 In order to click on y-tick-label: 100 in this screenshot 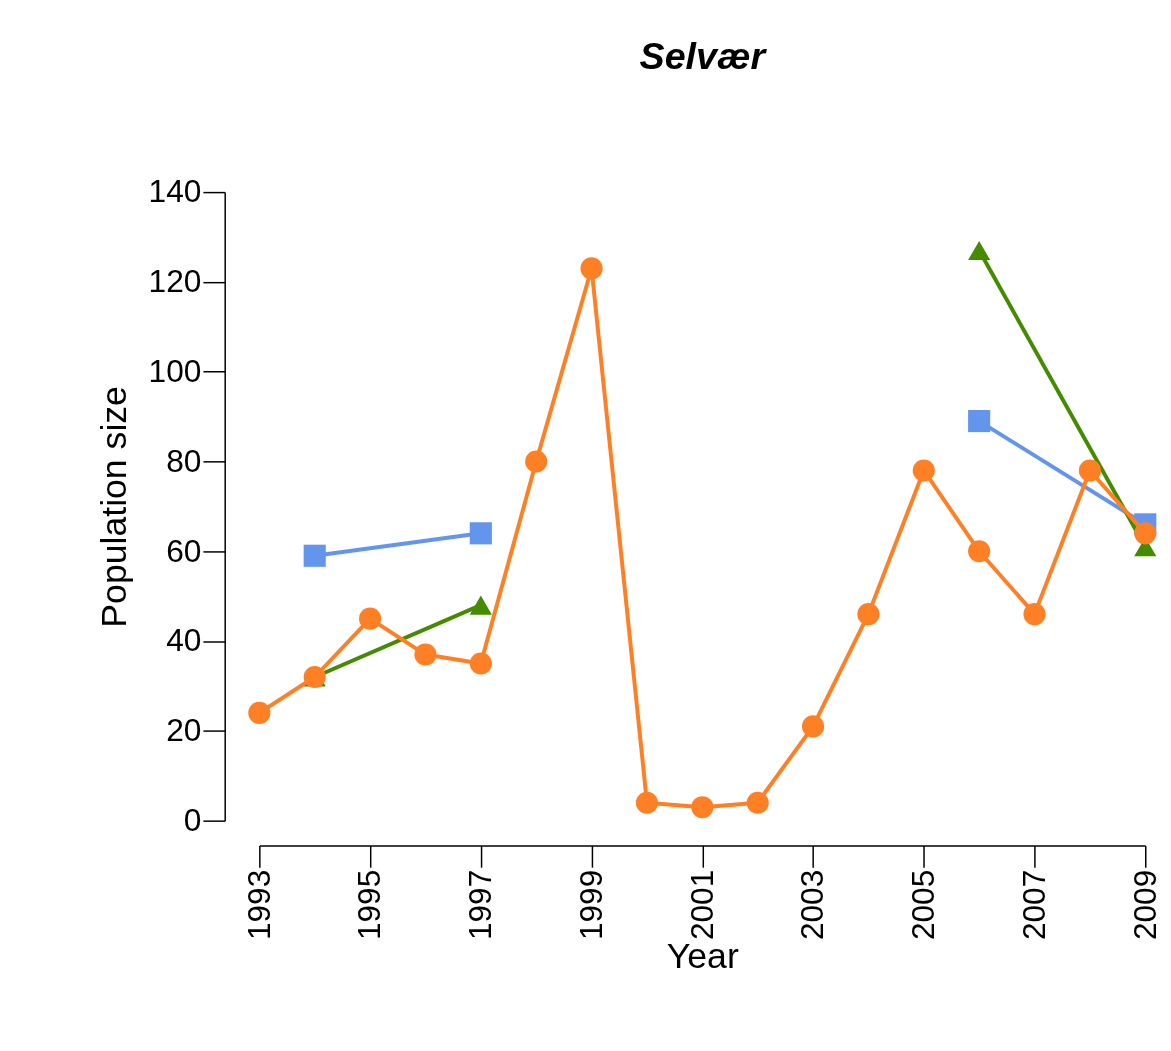, I will do `click(175, 371)`.